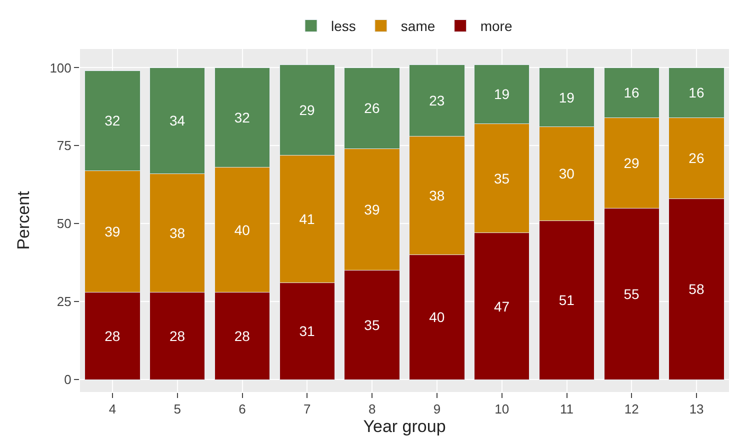 This screenshot has width=739, height=442. What do you see at coordinates (61, 68) in the screenshot?
I see `y-tick-label: 100` at bounding box center [61, 68].